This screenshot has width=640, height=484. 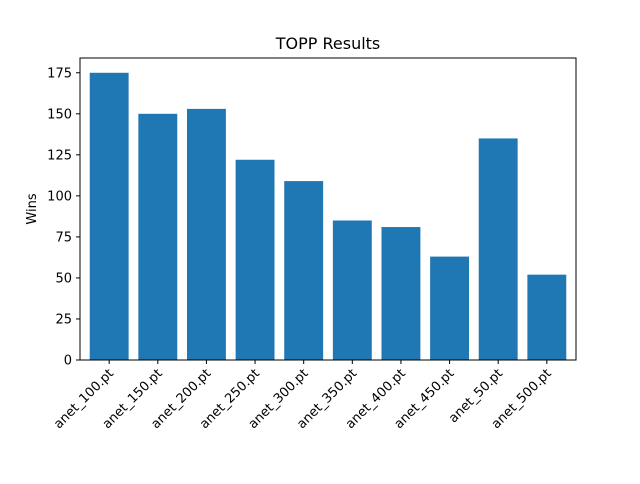 I want to click on y-tick-label: 0, so click(x=68, y=361).